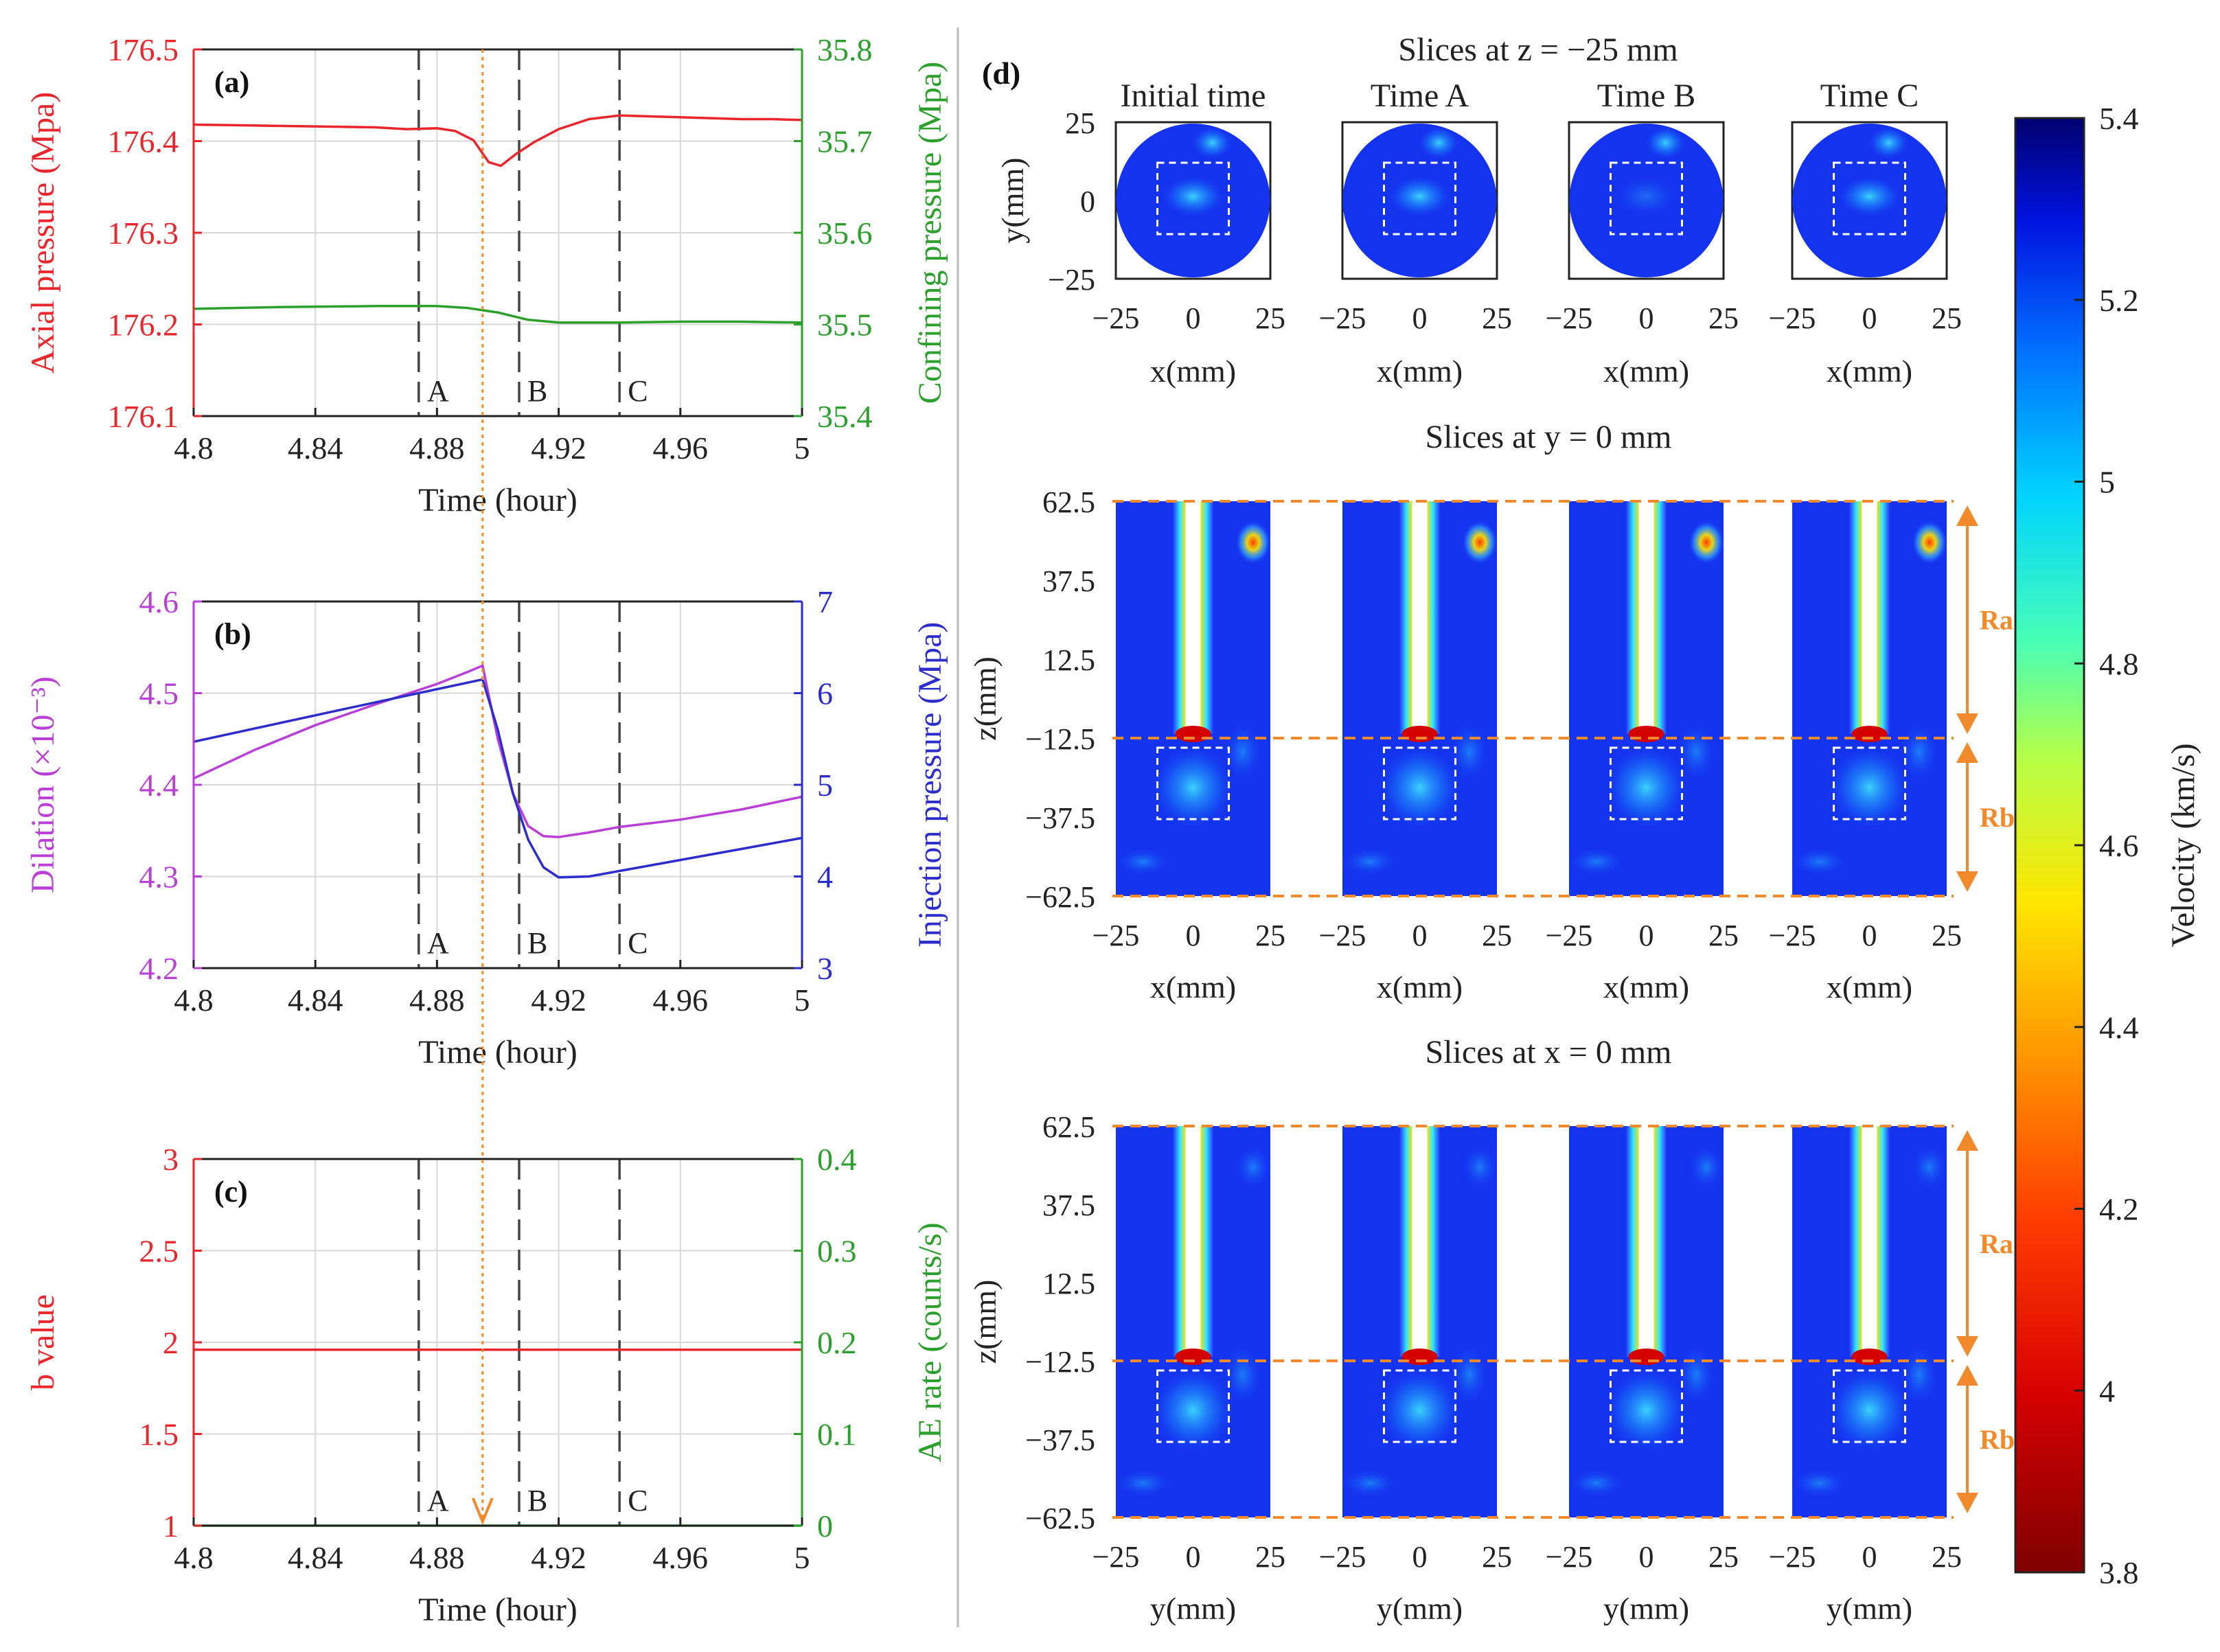  Describe the element at coordinates (985, 698) in the screenshot. I see `y-axis-title: z(mm)` at that location.